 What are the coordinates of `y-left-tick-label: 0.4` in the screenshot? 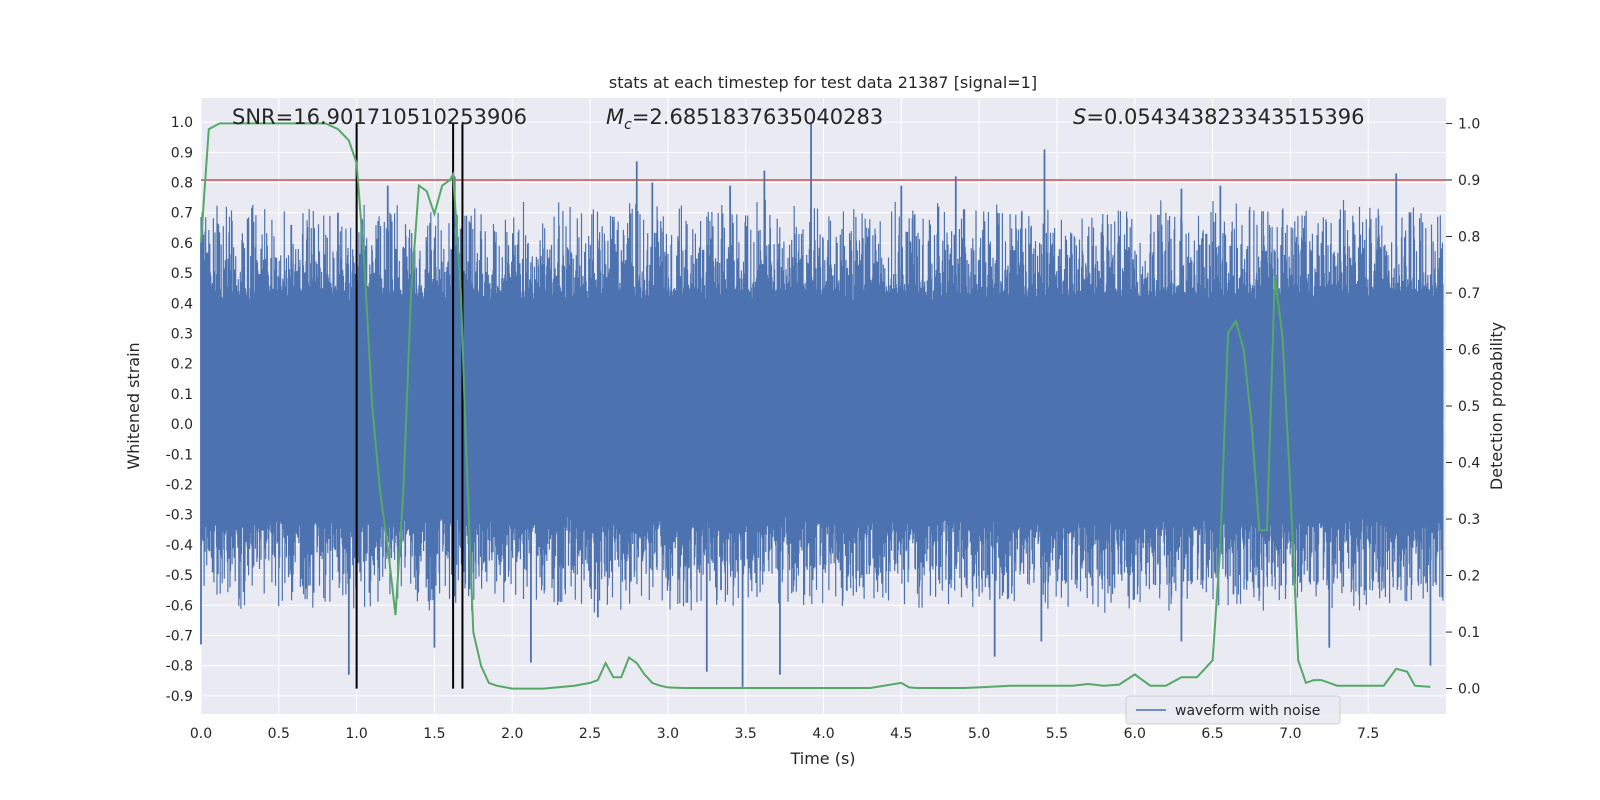 It's located at (182, 304).